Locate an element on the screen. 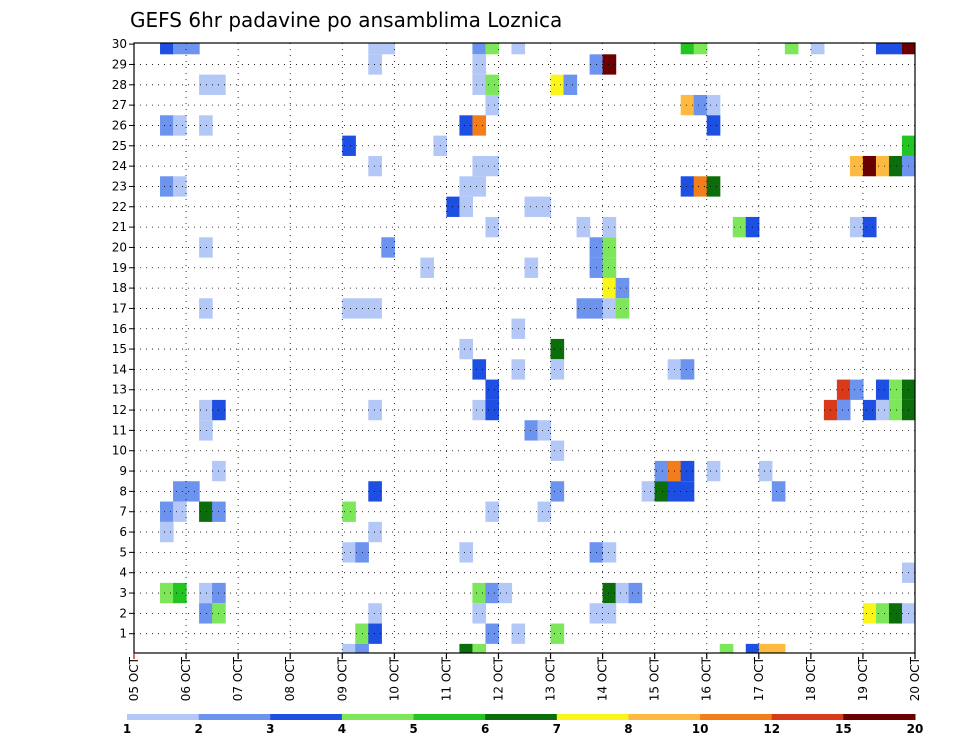 The height and width of the screenshot is (742, 960). y-tick-label: 4 is located at coordinates (123, 573).